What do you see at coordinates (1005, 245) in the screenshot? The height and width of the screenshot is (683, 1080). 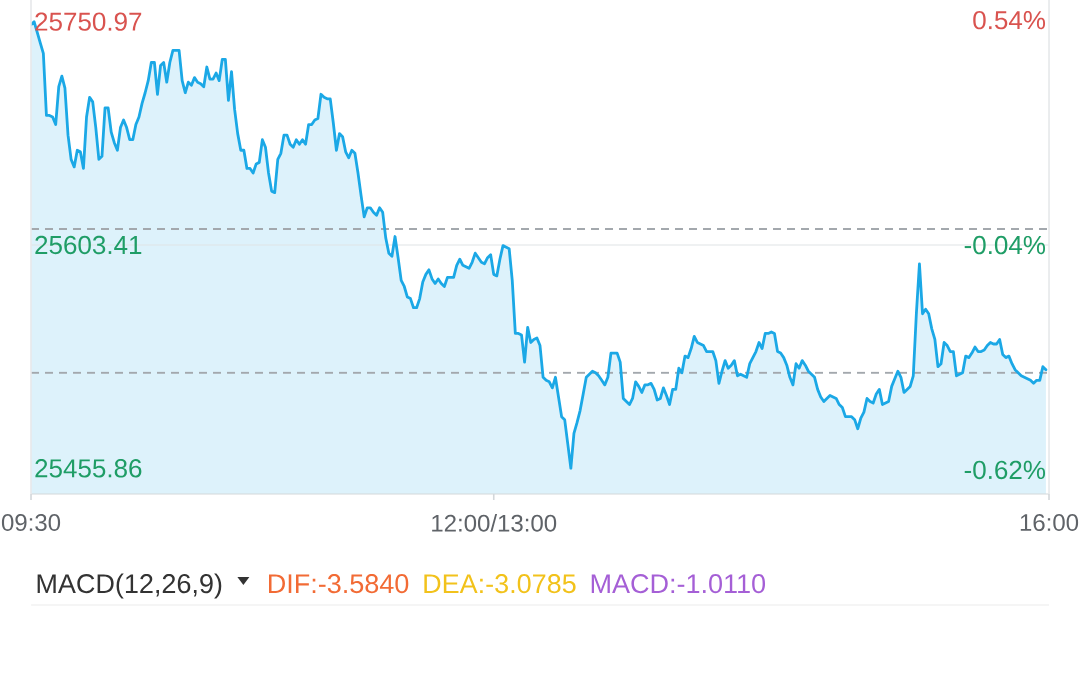 I see `y2-tick-label: -0.04%` at bounding box center [1005, 245].